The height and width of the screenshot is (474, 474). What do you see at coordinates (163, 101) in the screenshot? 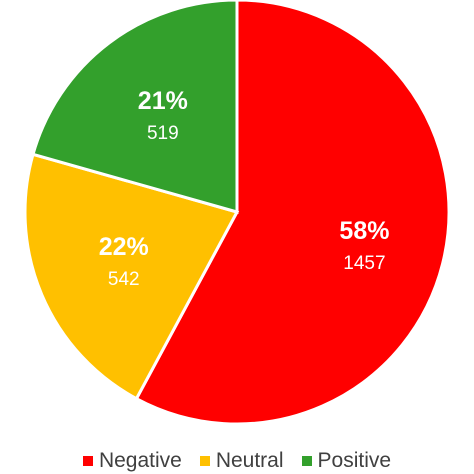
I see `percent-label-positive: 21%` at bounding box center [163, 101].